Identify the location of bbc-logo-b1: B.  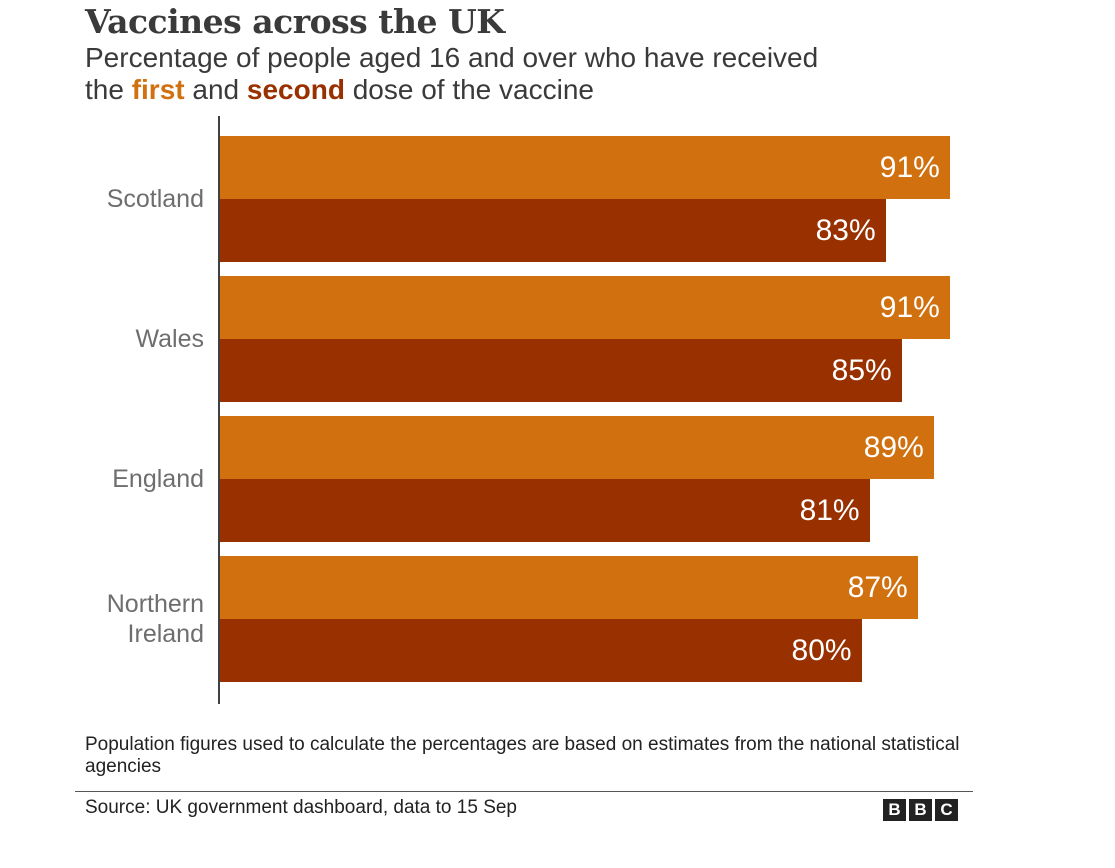
(894, 810).